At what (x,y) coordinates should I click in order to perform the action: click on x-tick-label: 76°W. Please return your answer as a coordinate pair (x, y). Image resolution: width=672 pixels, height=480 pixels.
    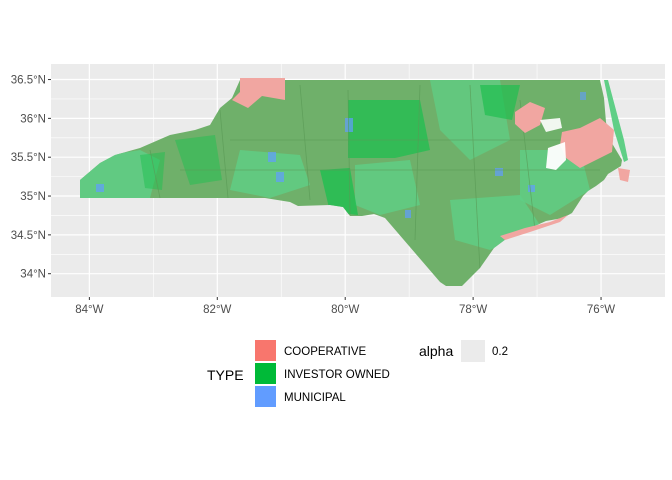
    Looking at the image, I should click on (601, 310).